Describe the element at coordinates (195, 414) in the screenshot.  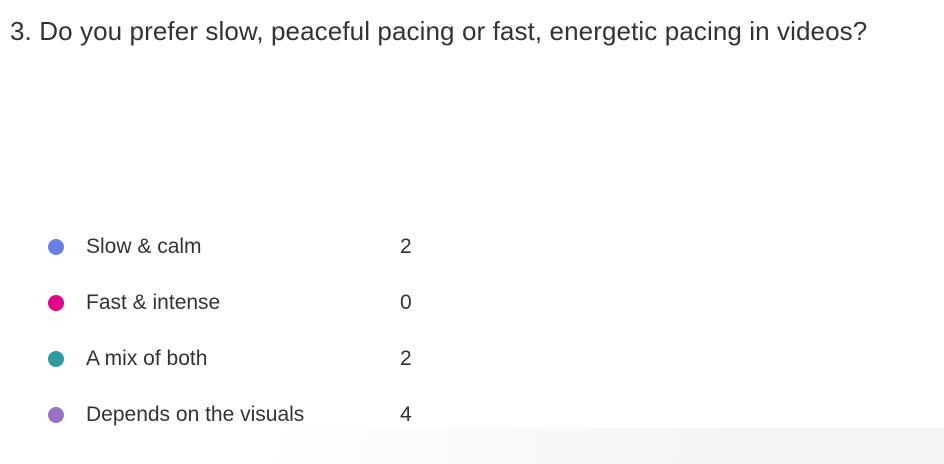
I see `option-label: Depends on the visuals` at that location.